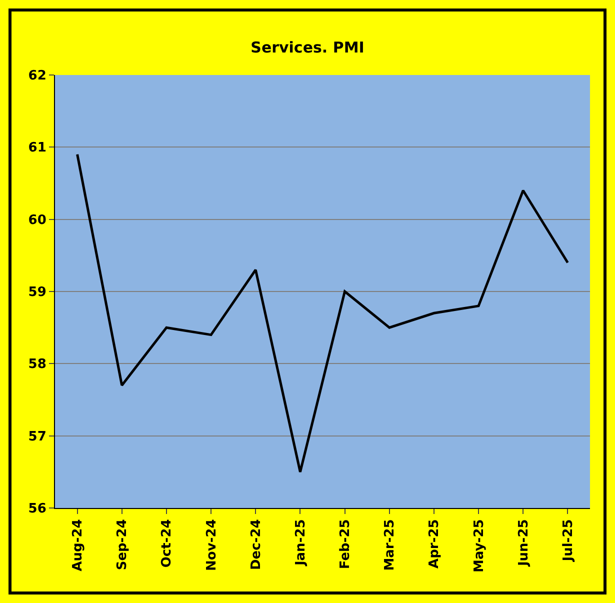  Describe the element at coordinates (346, 544) in the screenshot. I see `x-tick-label: Feb-25` at that location.